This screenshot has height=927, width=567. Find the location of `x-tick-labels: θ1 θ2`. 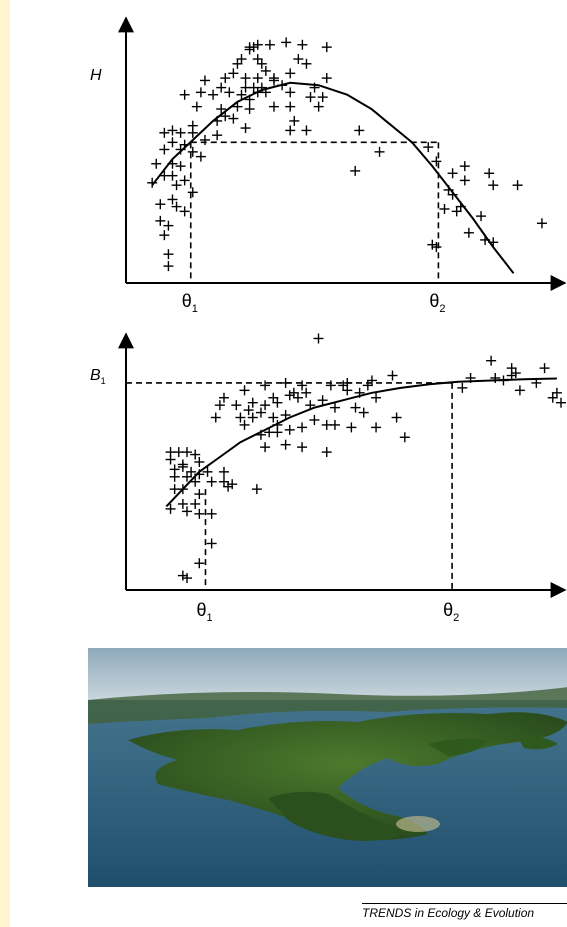

x-tick-labels: θ1 θ2 is located at coordinates (327, 612).